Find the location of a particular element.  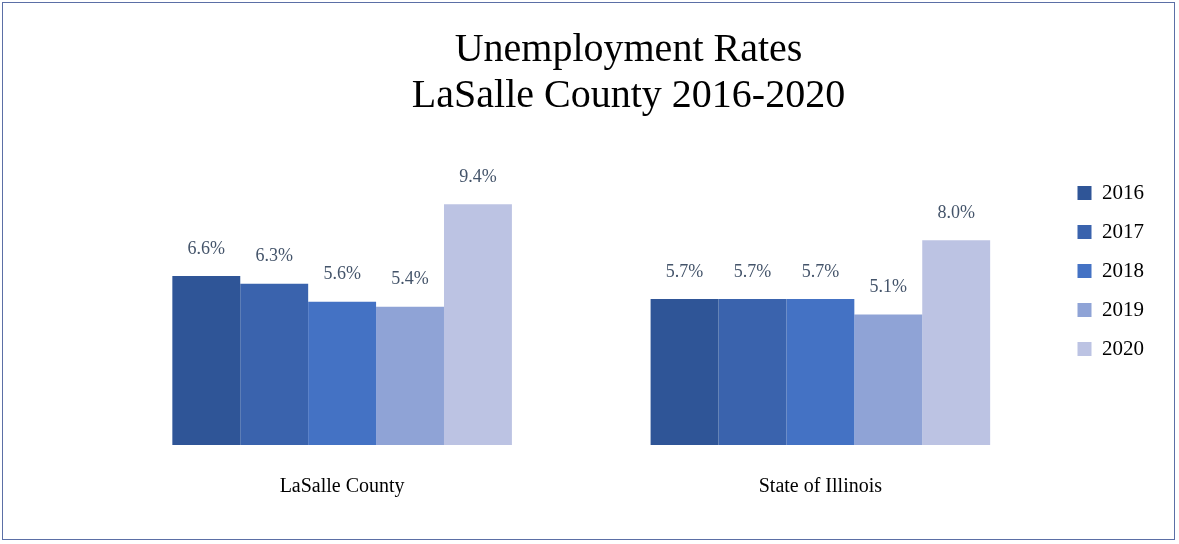

data-label: 6.6% is located at coordinates (206, 247).